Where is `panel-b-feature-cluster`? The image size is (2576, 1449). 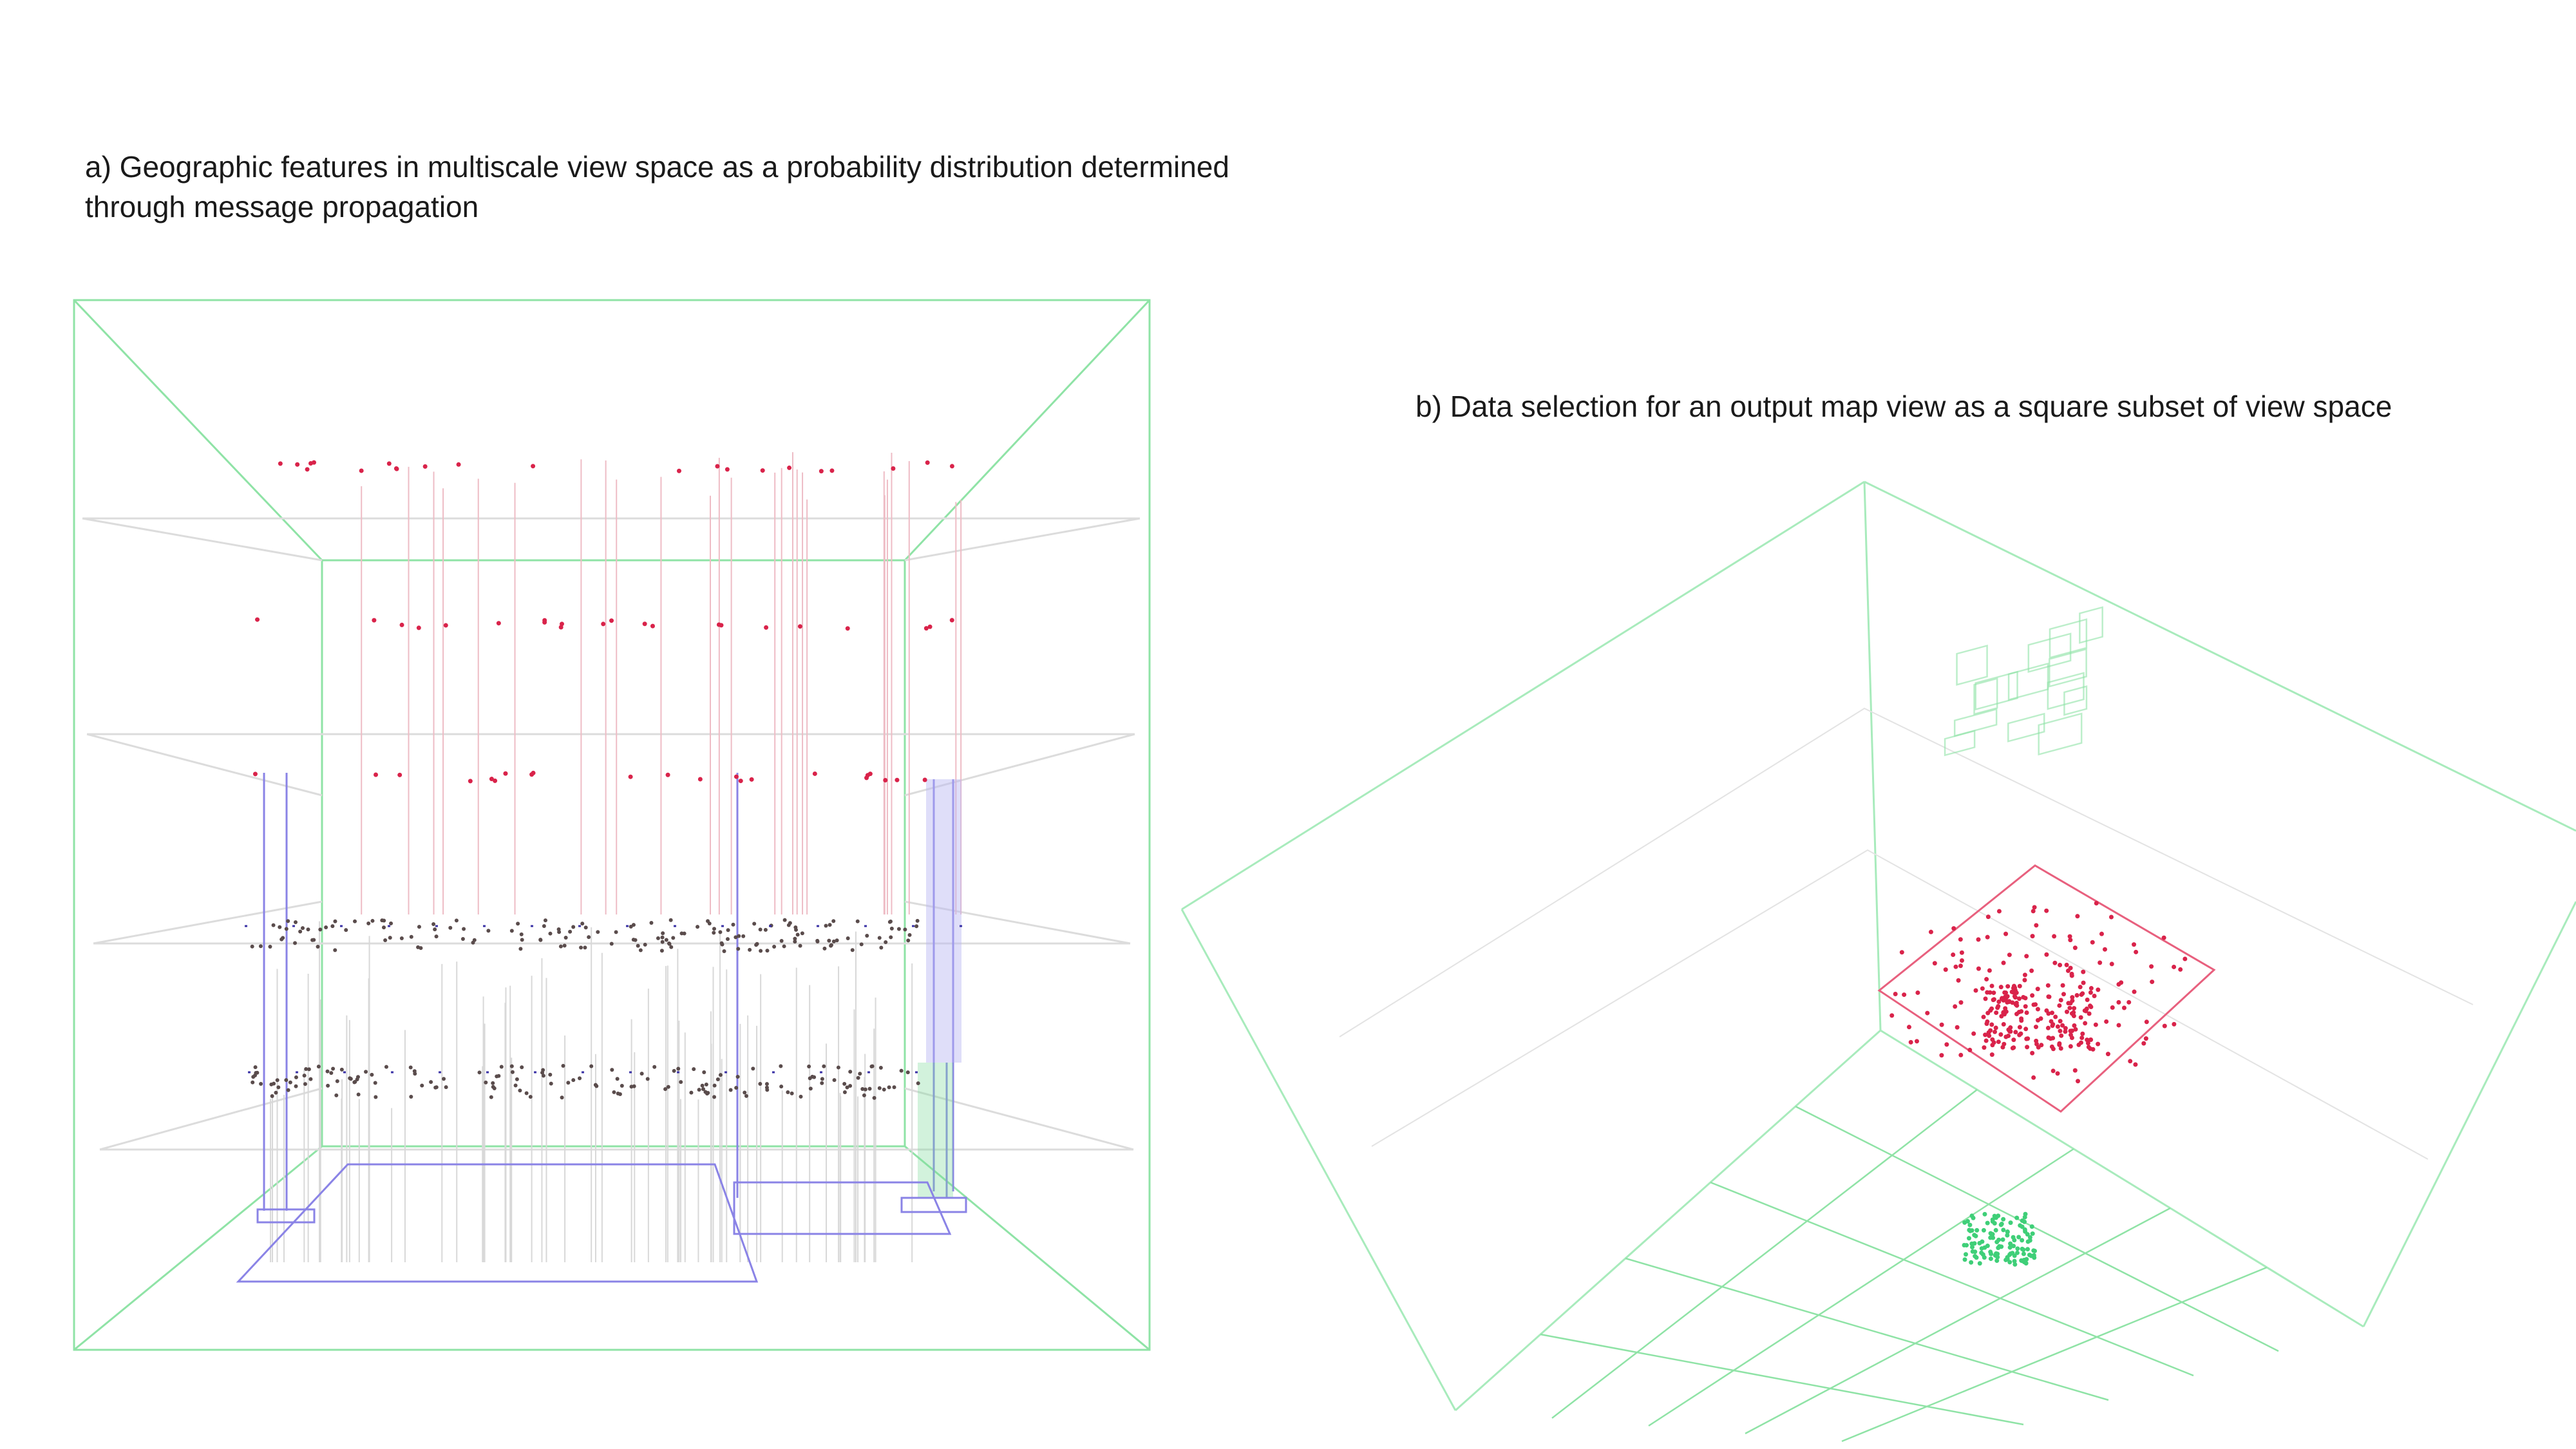
panel-b-feature-cluster is located at coordinates (2000, 1239).